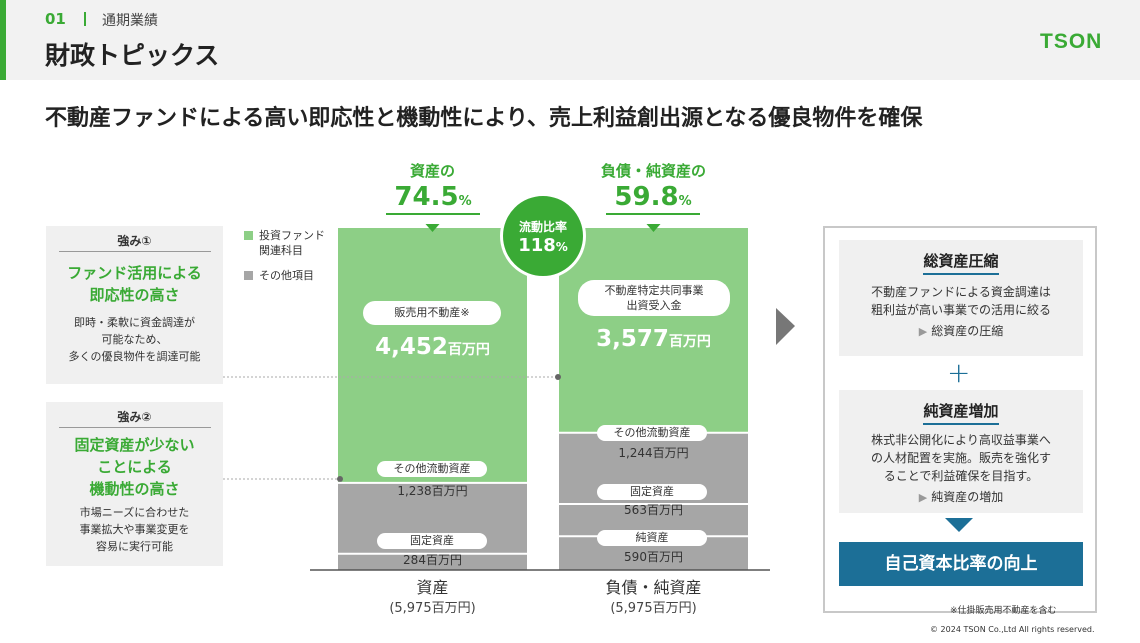  I want to click on ratio-value-assets: 74.5%, so click(433, 198).